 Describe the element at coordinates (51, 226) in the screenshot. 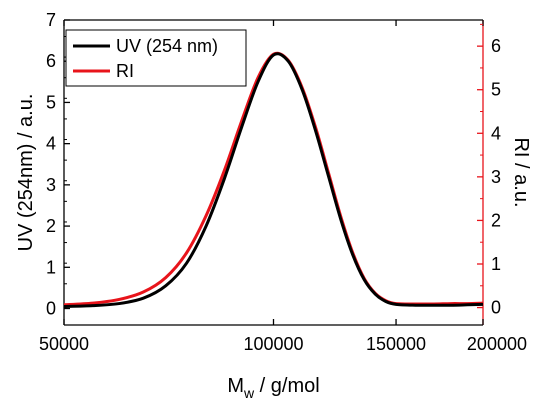

I see `y-tick-label: 2` at that location.